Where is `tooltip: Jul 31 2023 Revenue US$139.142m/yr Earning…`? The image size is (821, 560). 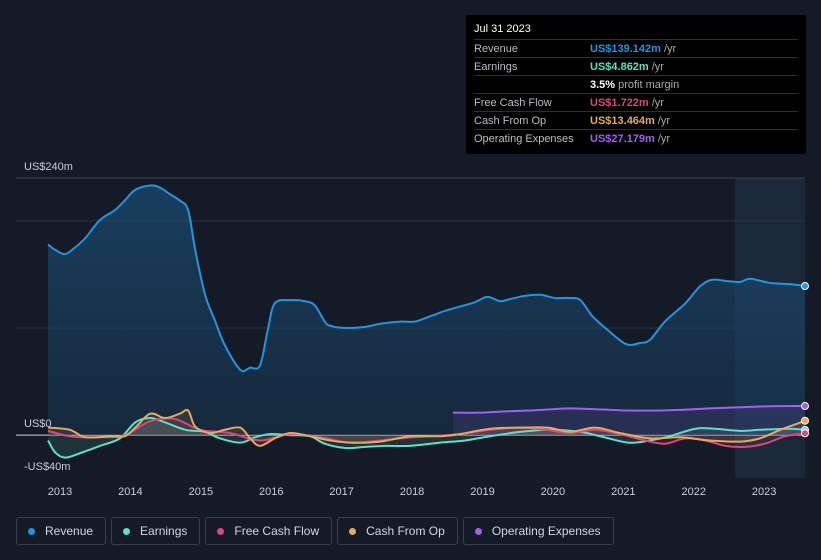 tooltip: Jul 31 2023 Revenue US$139.142m/yr Earning… is located at coordinates (636, 84).